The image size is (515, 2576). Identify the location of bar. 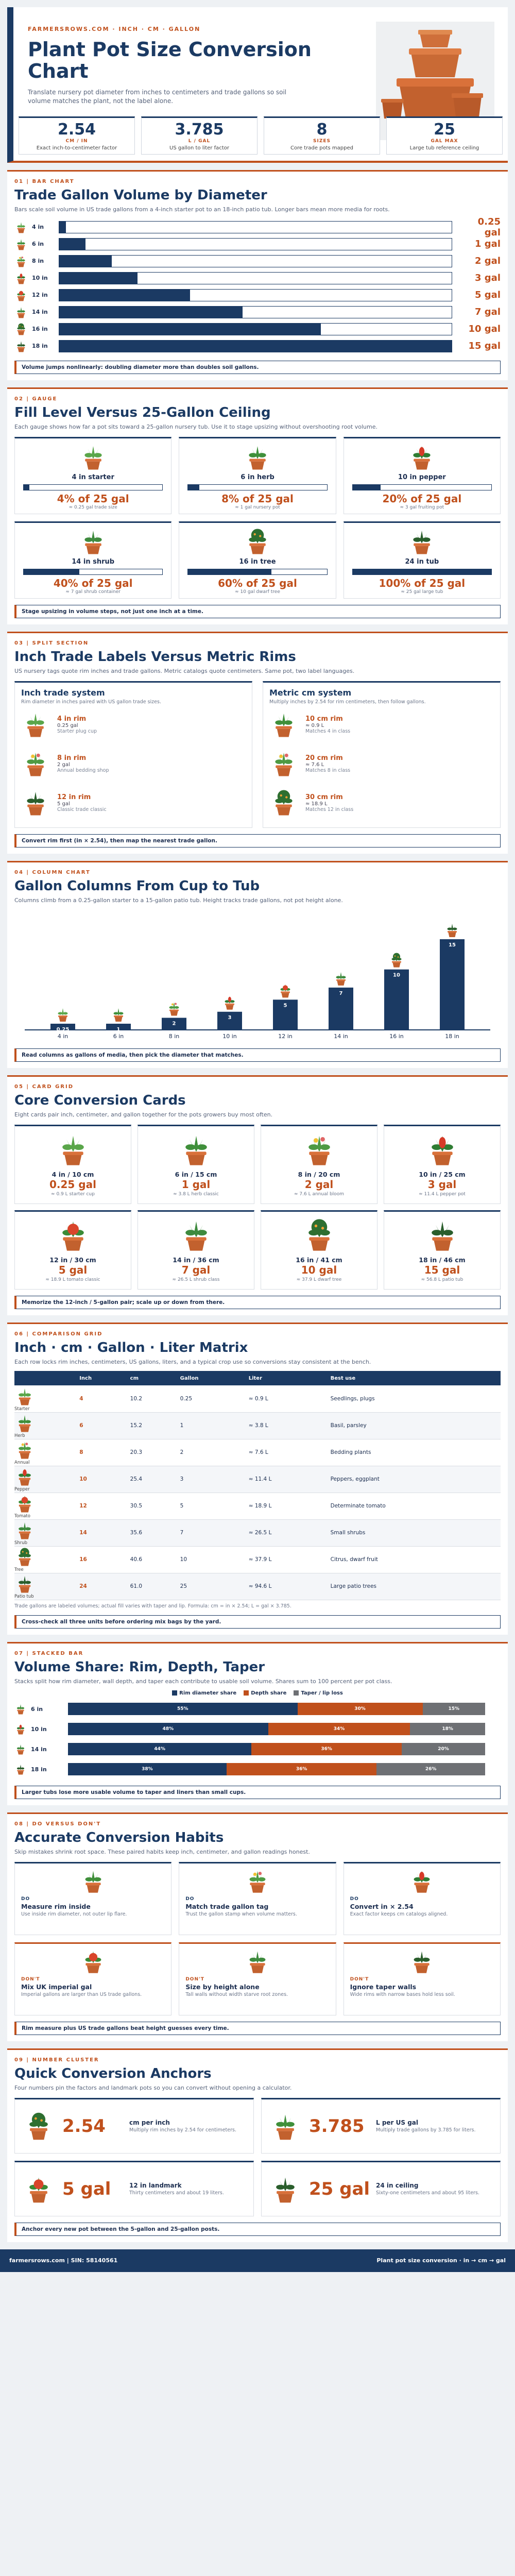
(190, 329).